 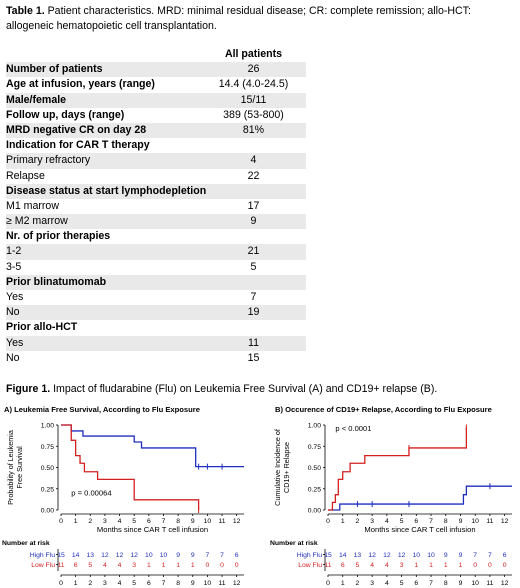 I want to click on x-tick-label: 12, so click(x=505, y=521).